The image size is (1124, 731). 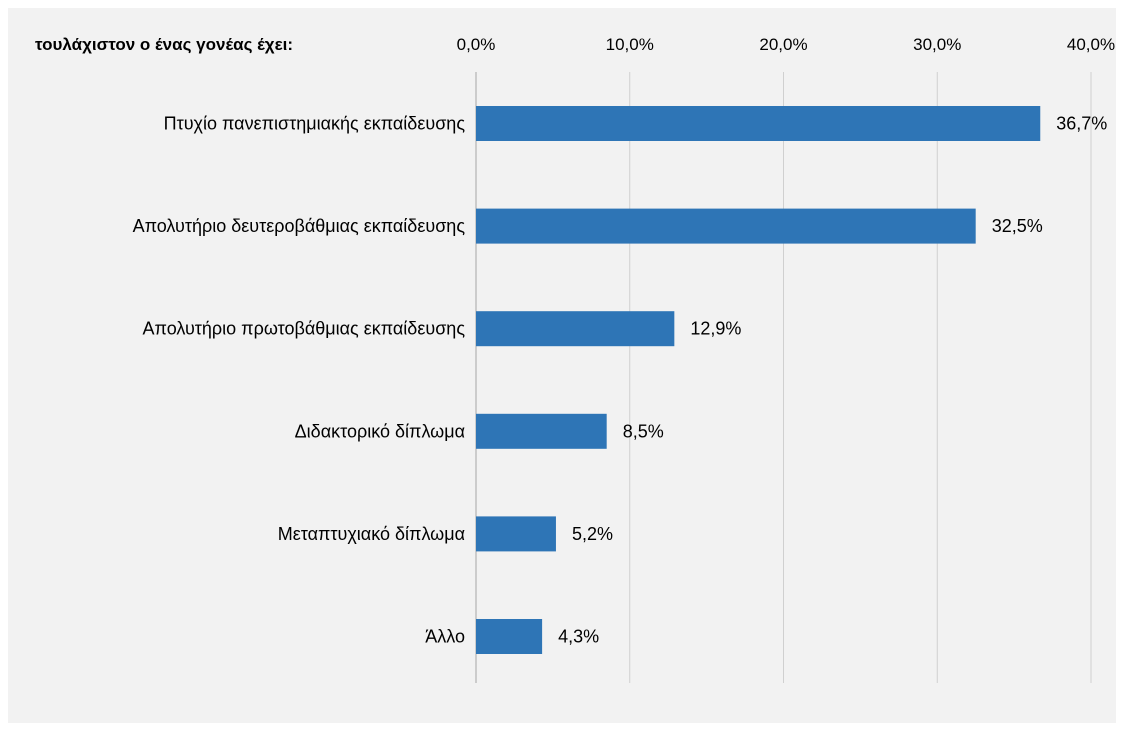 What do you see at coordinates (592, 534) in the screenshot?
I see `data-label: 5,2%` at bounding box center [592, 534].